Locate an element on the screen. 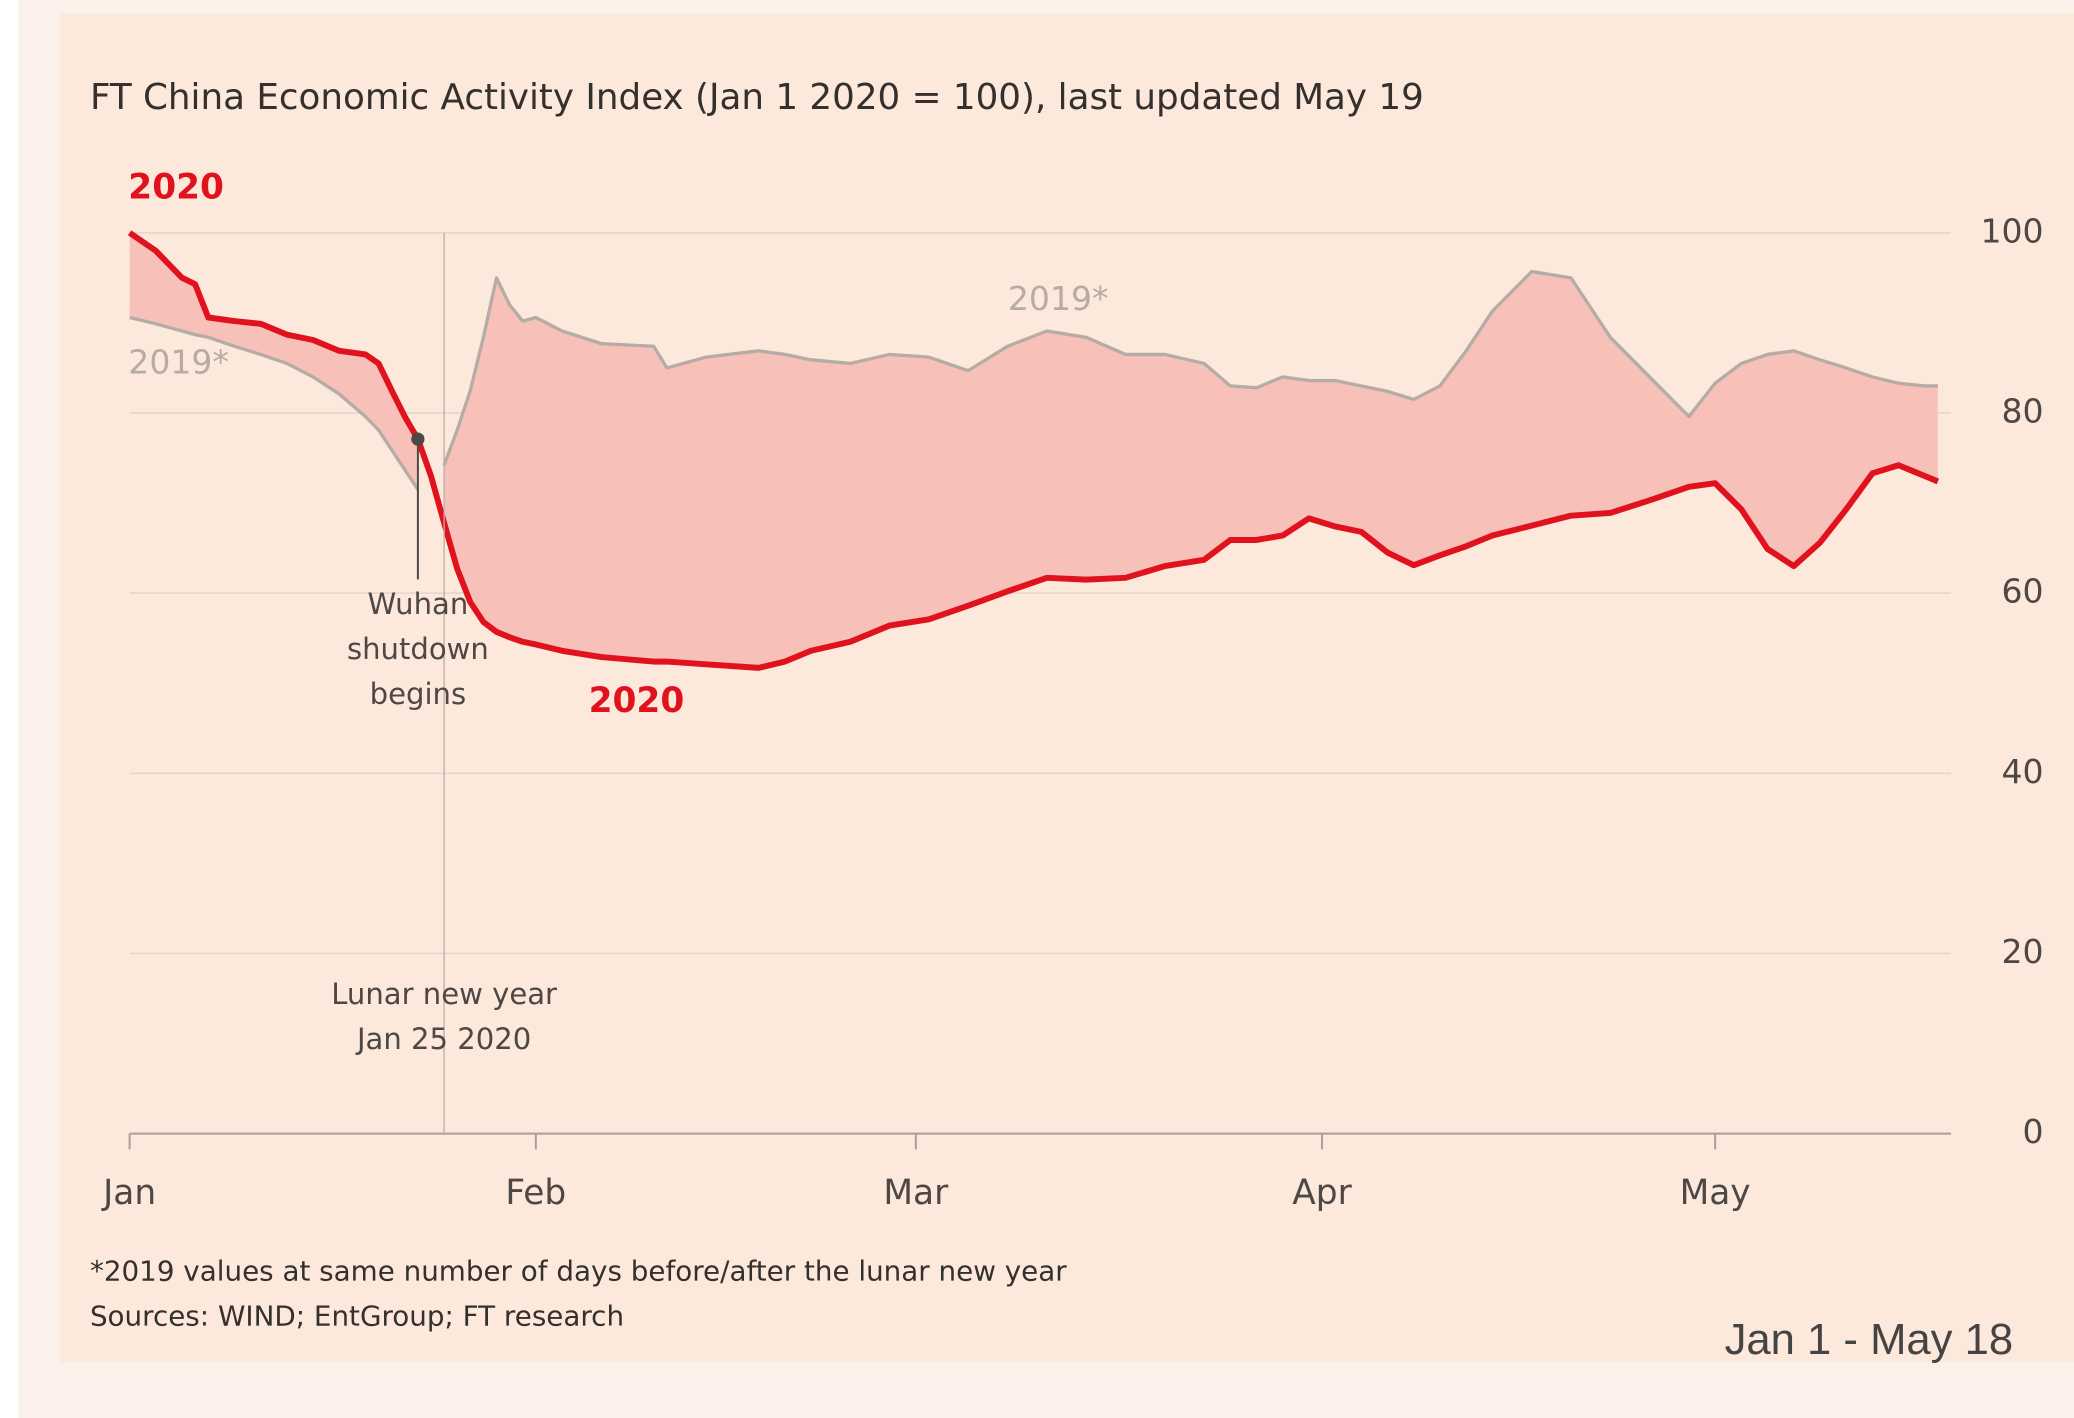  x-tick-label: Mar is located at coordinates (916, 1193).